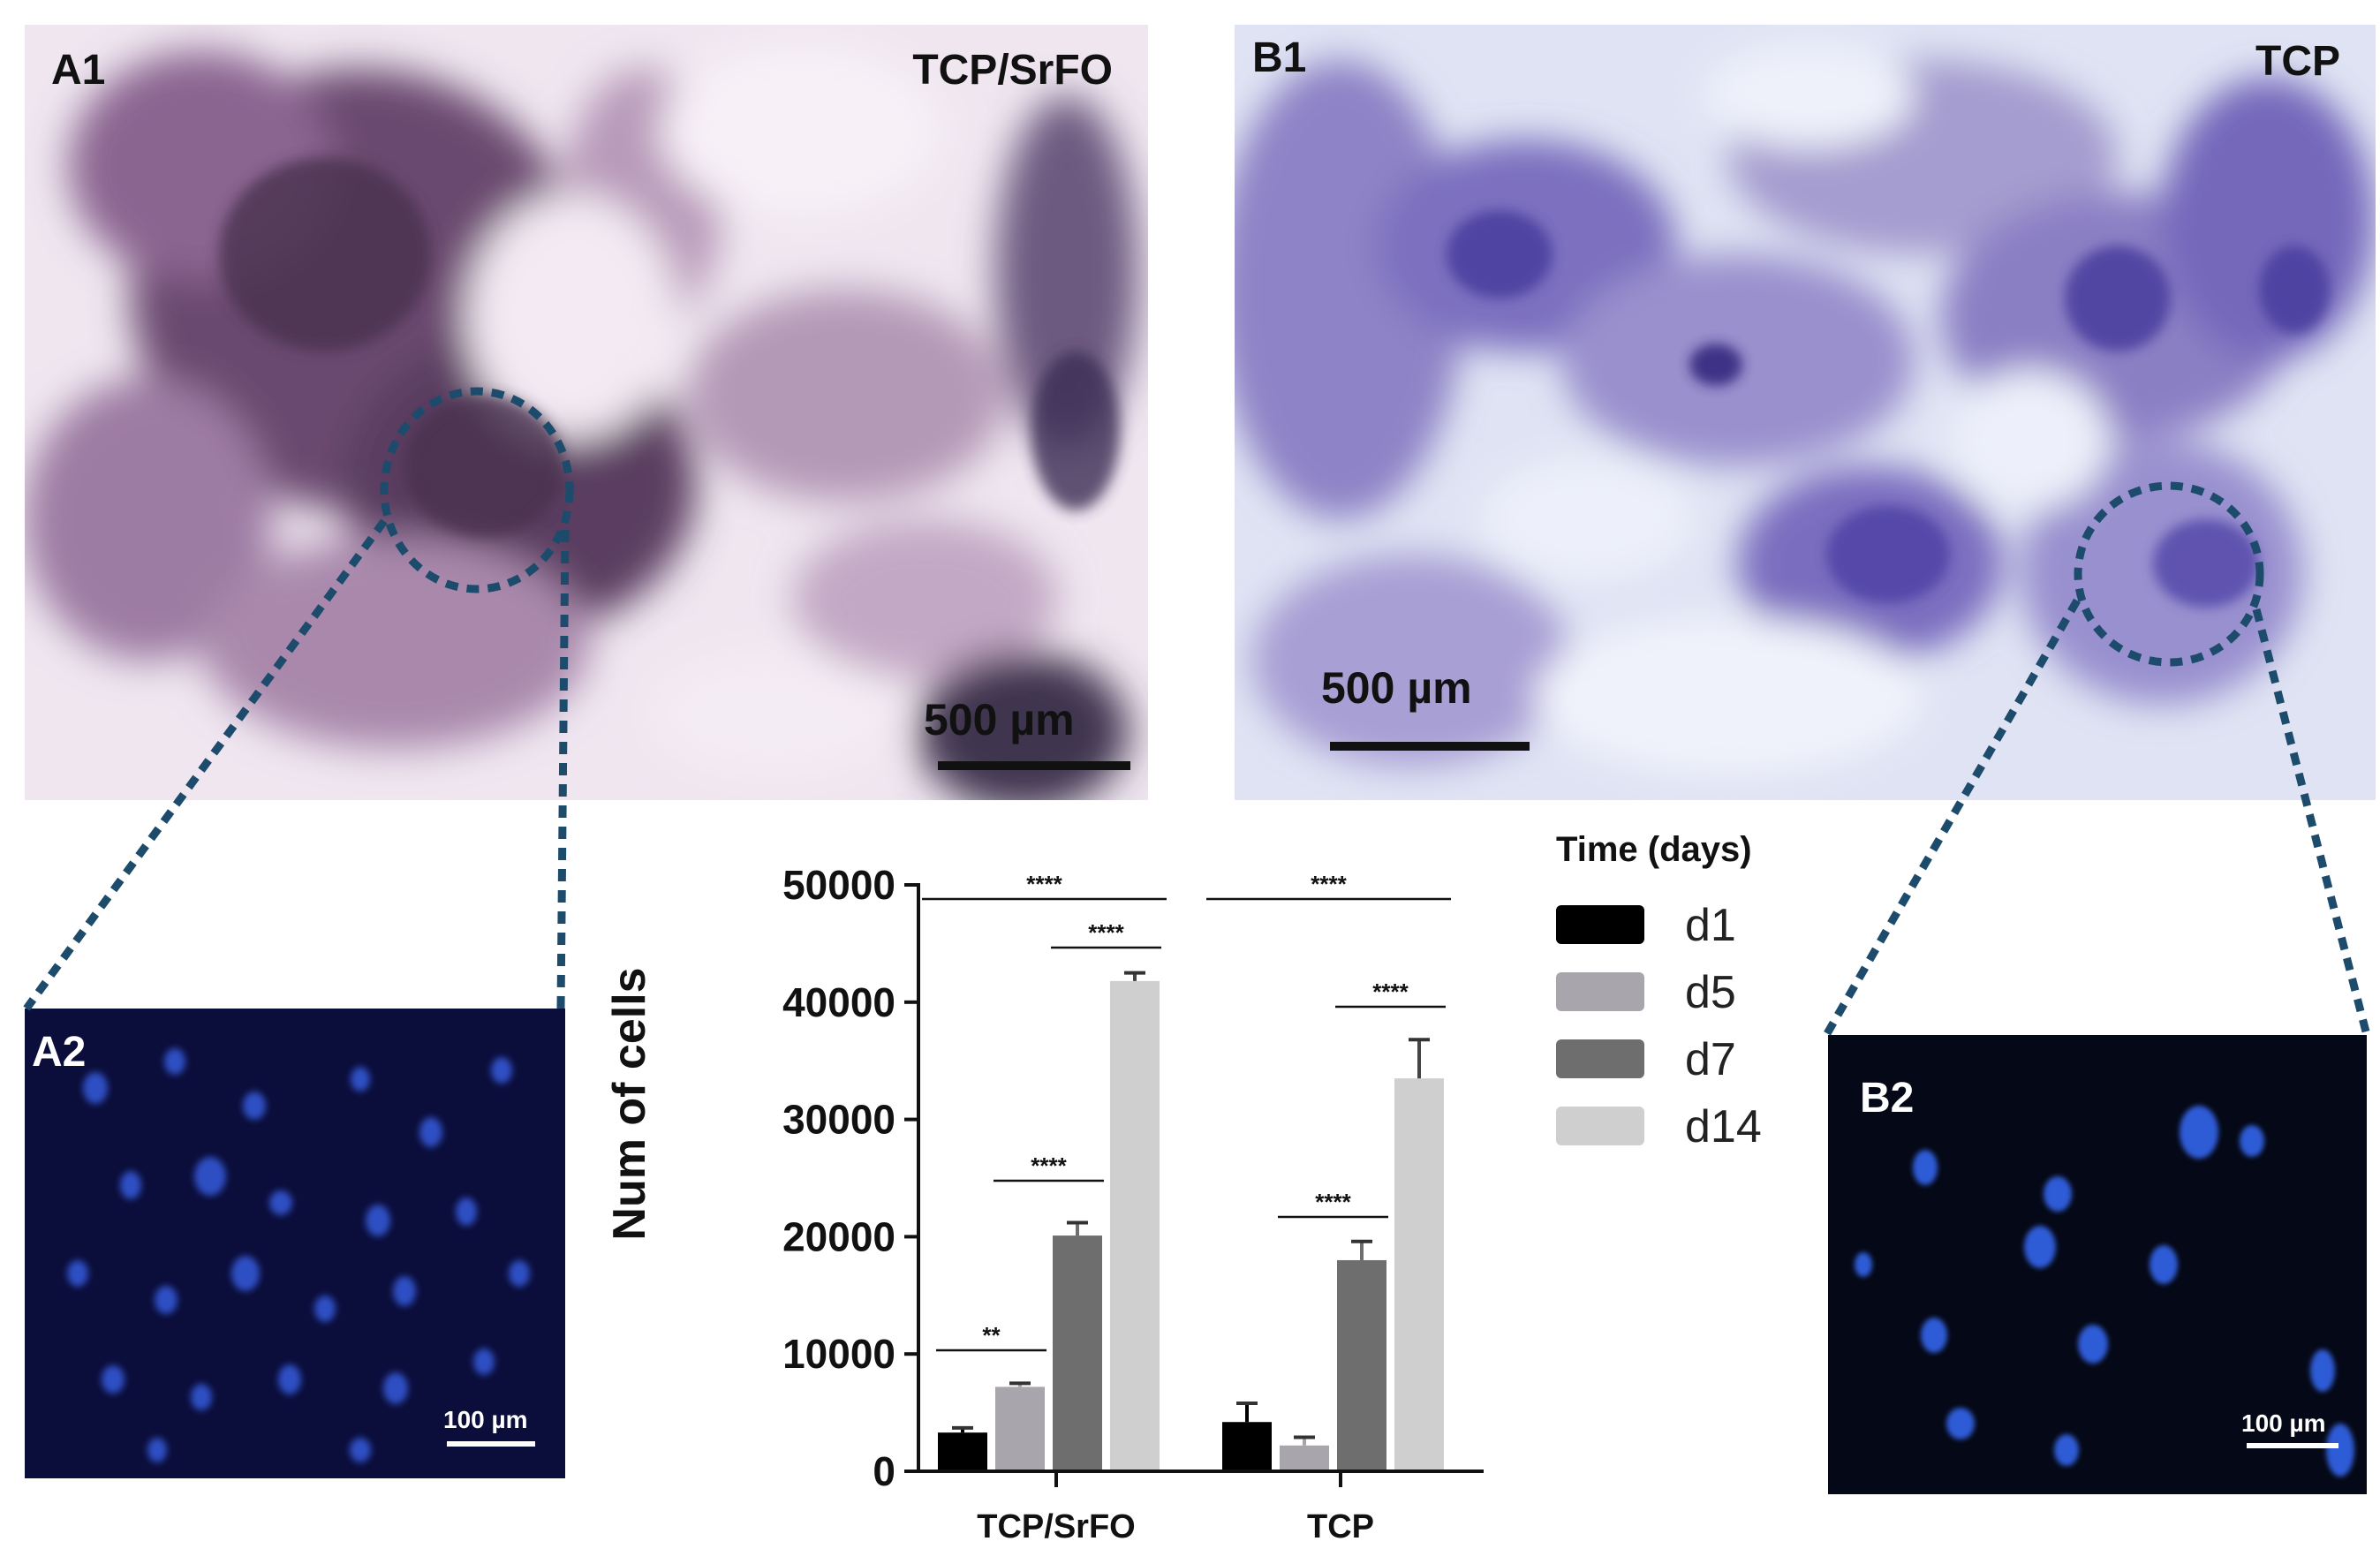 Image resolution: width=2380 pixels, height=1564 pixels. What do you see at coordinates (884, 1471) in the screenshot?
I see `y-tick-label: 0` at bounding box center [884, 1471].